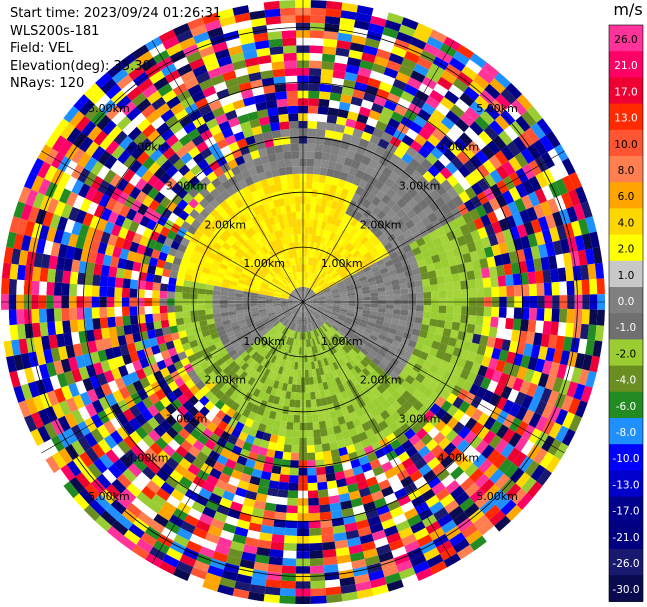  Describe the element at coordinates (626, 354) in the screenshot. I see `colorbar-tick-label: -2.0` at that location.